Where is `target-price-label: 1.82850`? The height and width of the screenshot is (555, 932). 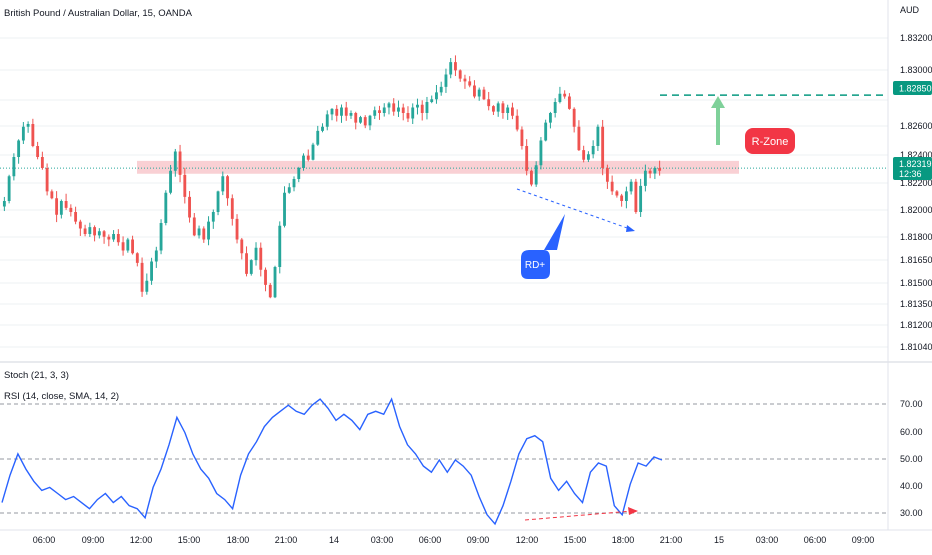 target-price-label: 1.82850 is located at coordinates (912, 88).